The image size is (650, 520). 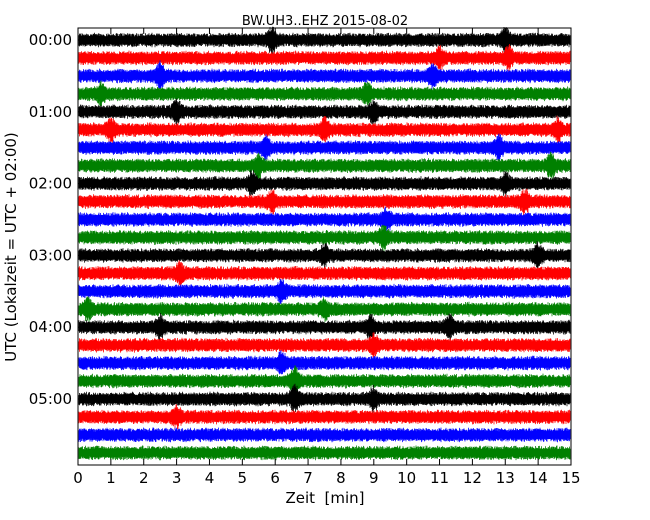 What do you see at coordinates (11, 247) in the screenshot?
I see `y-axis-label: UTC (Lokalzeit = UTC + 02:00)` at bounding box center [11, 247].